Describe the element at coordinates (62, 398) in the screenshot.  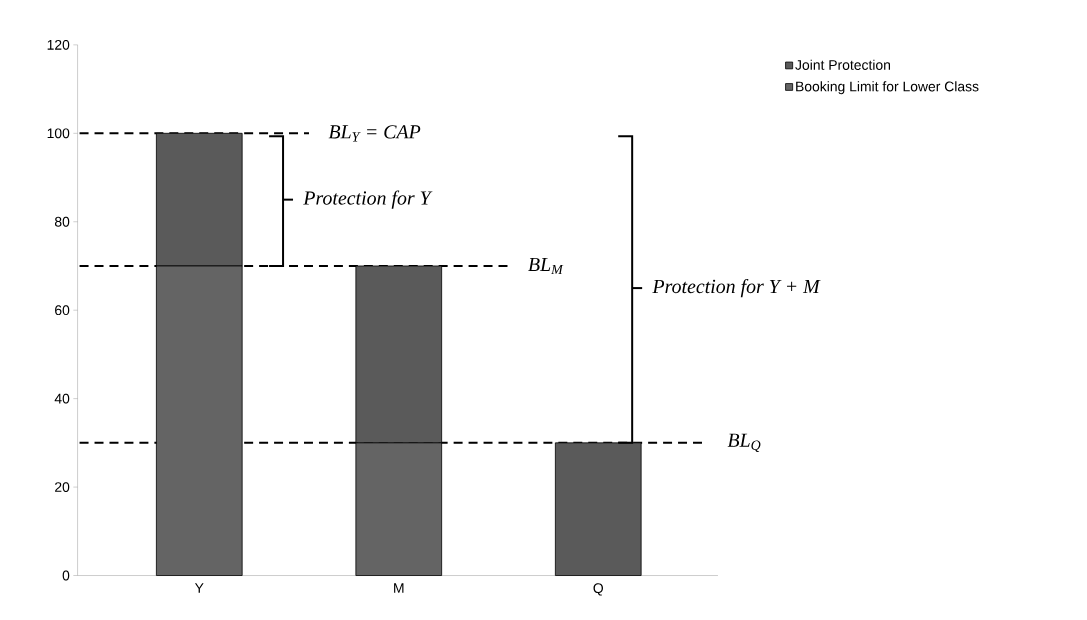
I see `y-tick-label: 40` at that location.